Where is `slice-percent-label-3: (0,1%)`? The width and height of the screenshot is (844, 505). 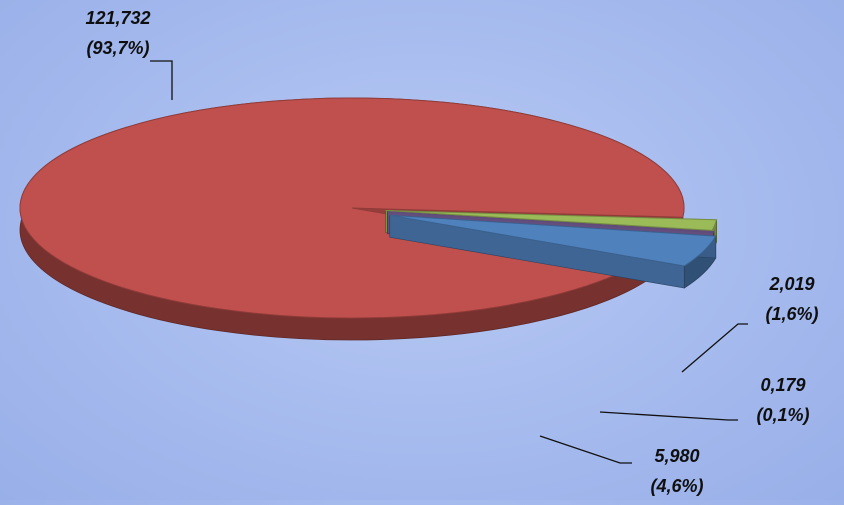 slice-percent-label-3: (0,1%) is located at coordinates (782, 415).